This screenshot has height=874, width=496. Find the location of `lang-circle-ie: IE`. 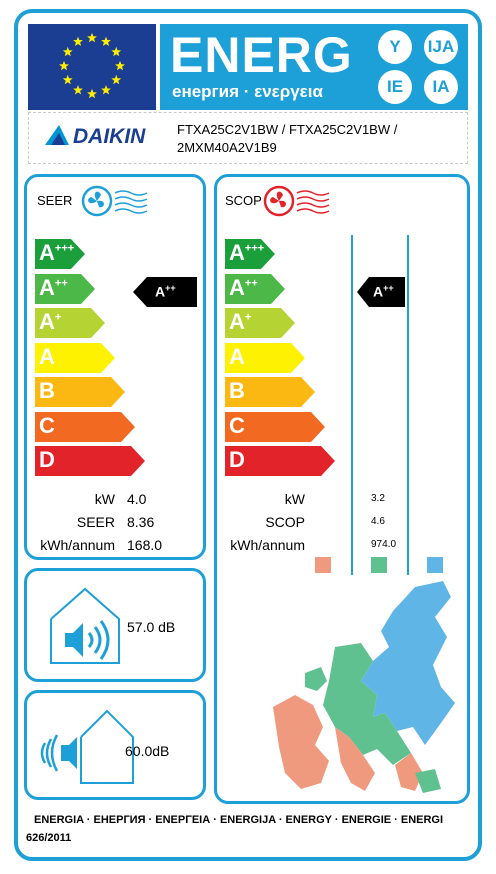

lang-circle-ie: IE is located at coordinates (395, 87).